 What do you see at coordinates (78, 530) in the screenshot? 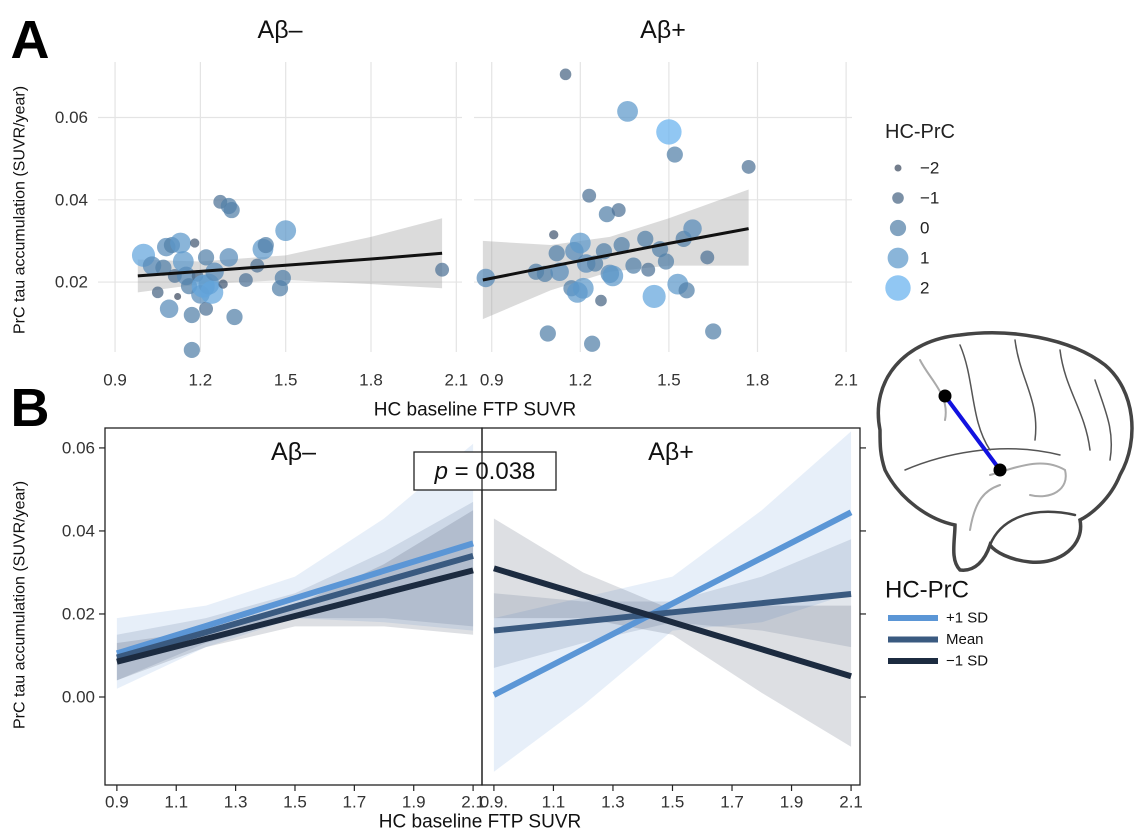
I see `y-tick-label: 0.04` at bounding box center [78, 530].